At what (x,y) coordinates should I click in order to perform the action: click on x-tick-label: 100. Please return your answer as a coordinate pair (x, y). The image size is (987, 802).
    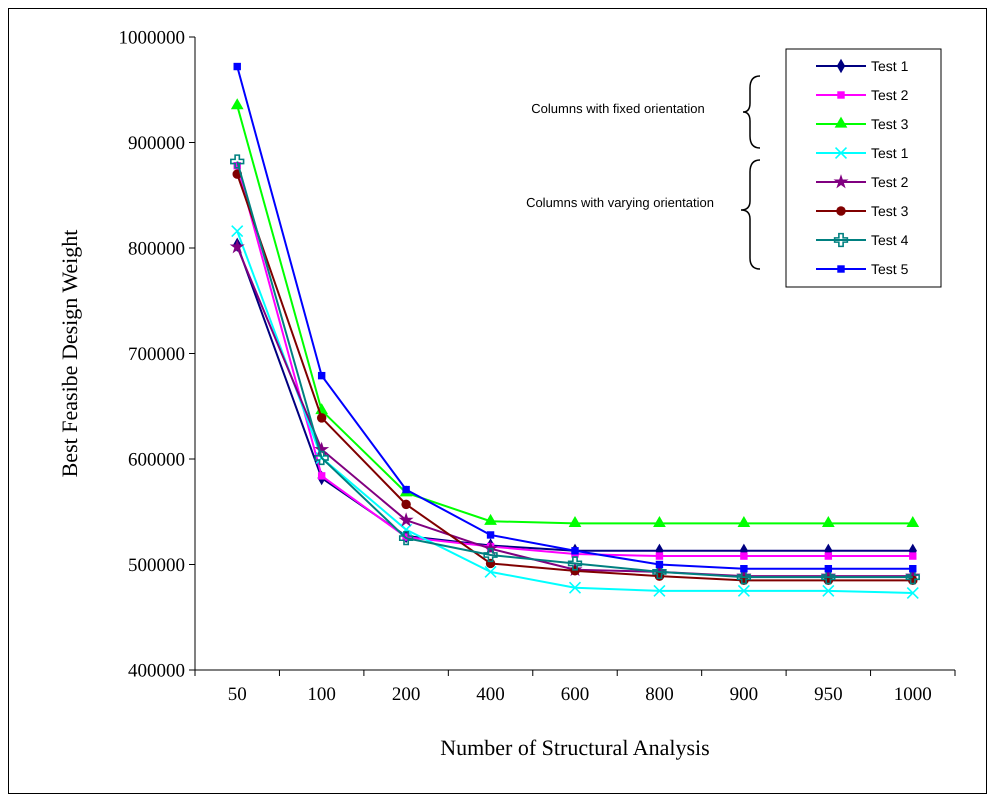
    Looking at the image, I should click on (321, 694).